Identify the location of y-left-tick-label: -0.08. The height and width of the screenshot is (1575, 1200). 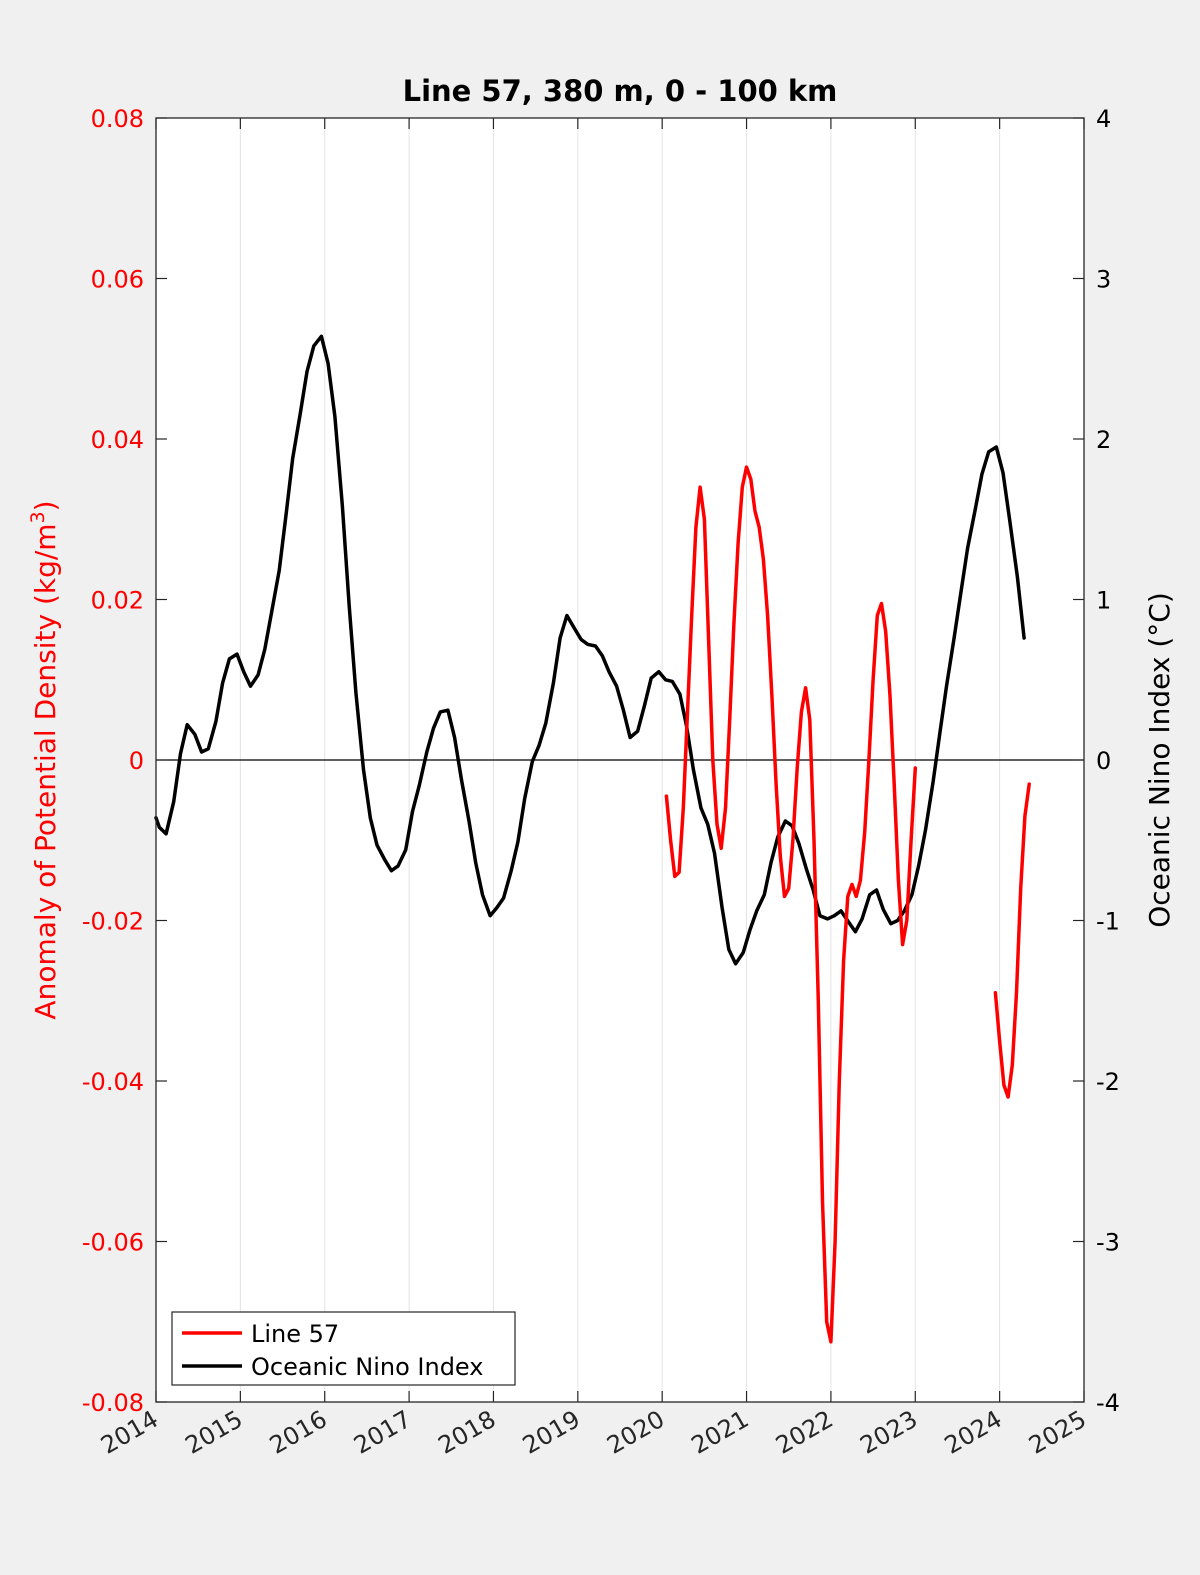
(113, 1403).